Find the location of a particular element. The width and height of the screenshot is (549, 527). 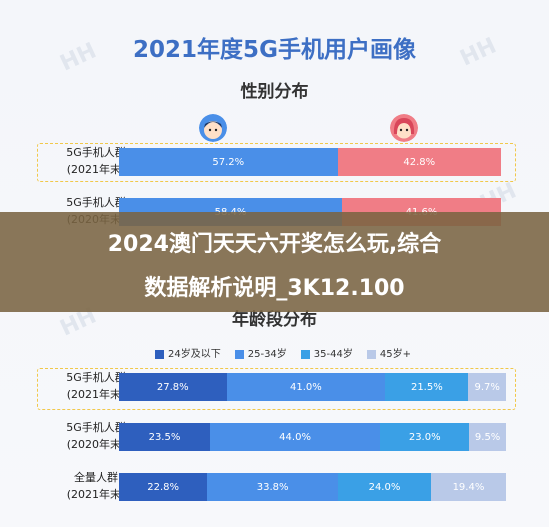

stacked-bar: 23.5% 44.0% 23.0% 9.5% is located at coordinates (312, 437).